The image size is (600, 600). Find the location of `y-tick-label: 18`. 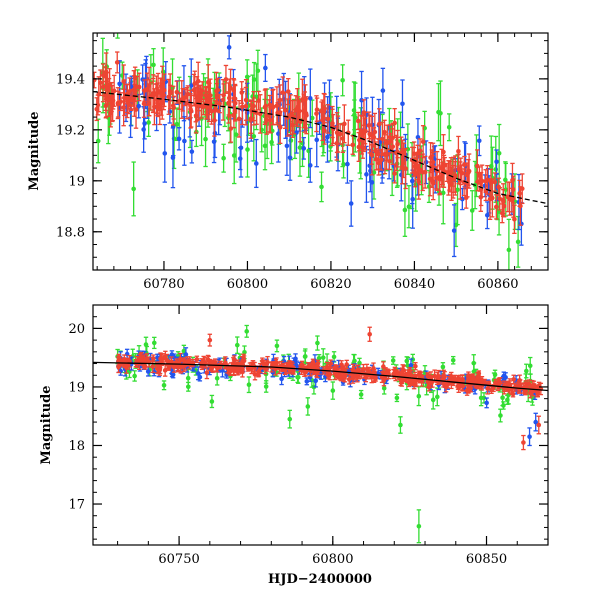

y-tick-label: 18 is located at coordinates (76, 446).